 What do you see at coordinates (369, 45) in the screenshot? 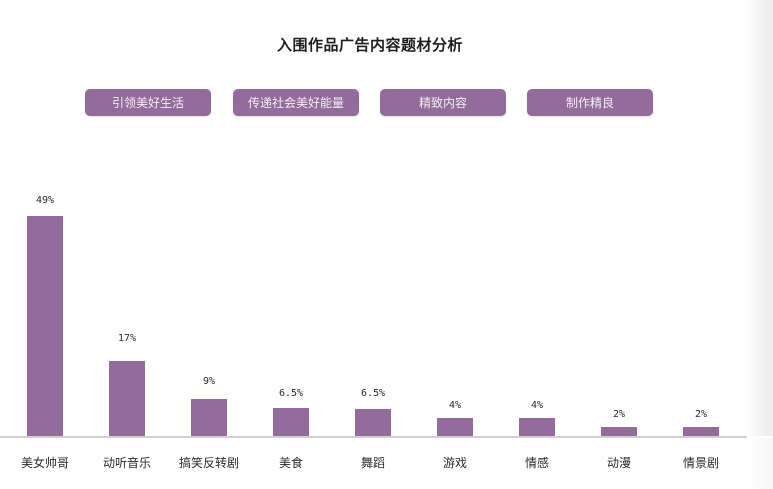
I see `chart-title: 入围作品广告内容题材分析` at bounding box center [369, 45].